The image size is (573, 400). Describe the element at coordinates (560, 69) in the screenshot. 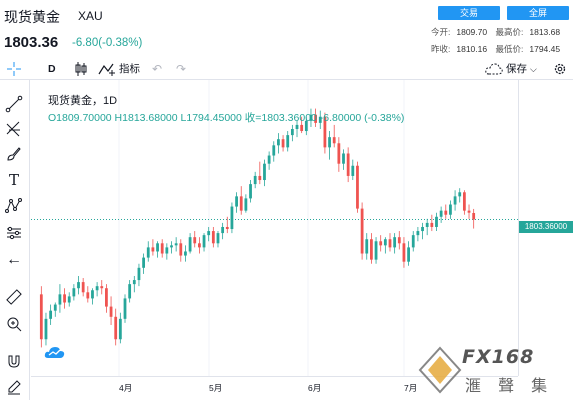

I see `settings-gear-icon` at that location.